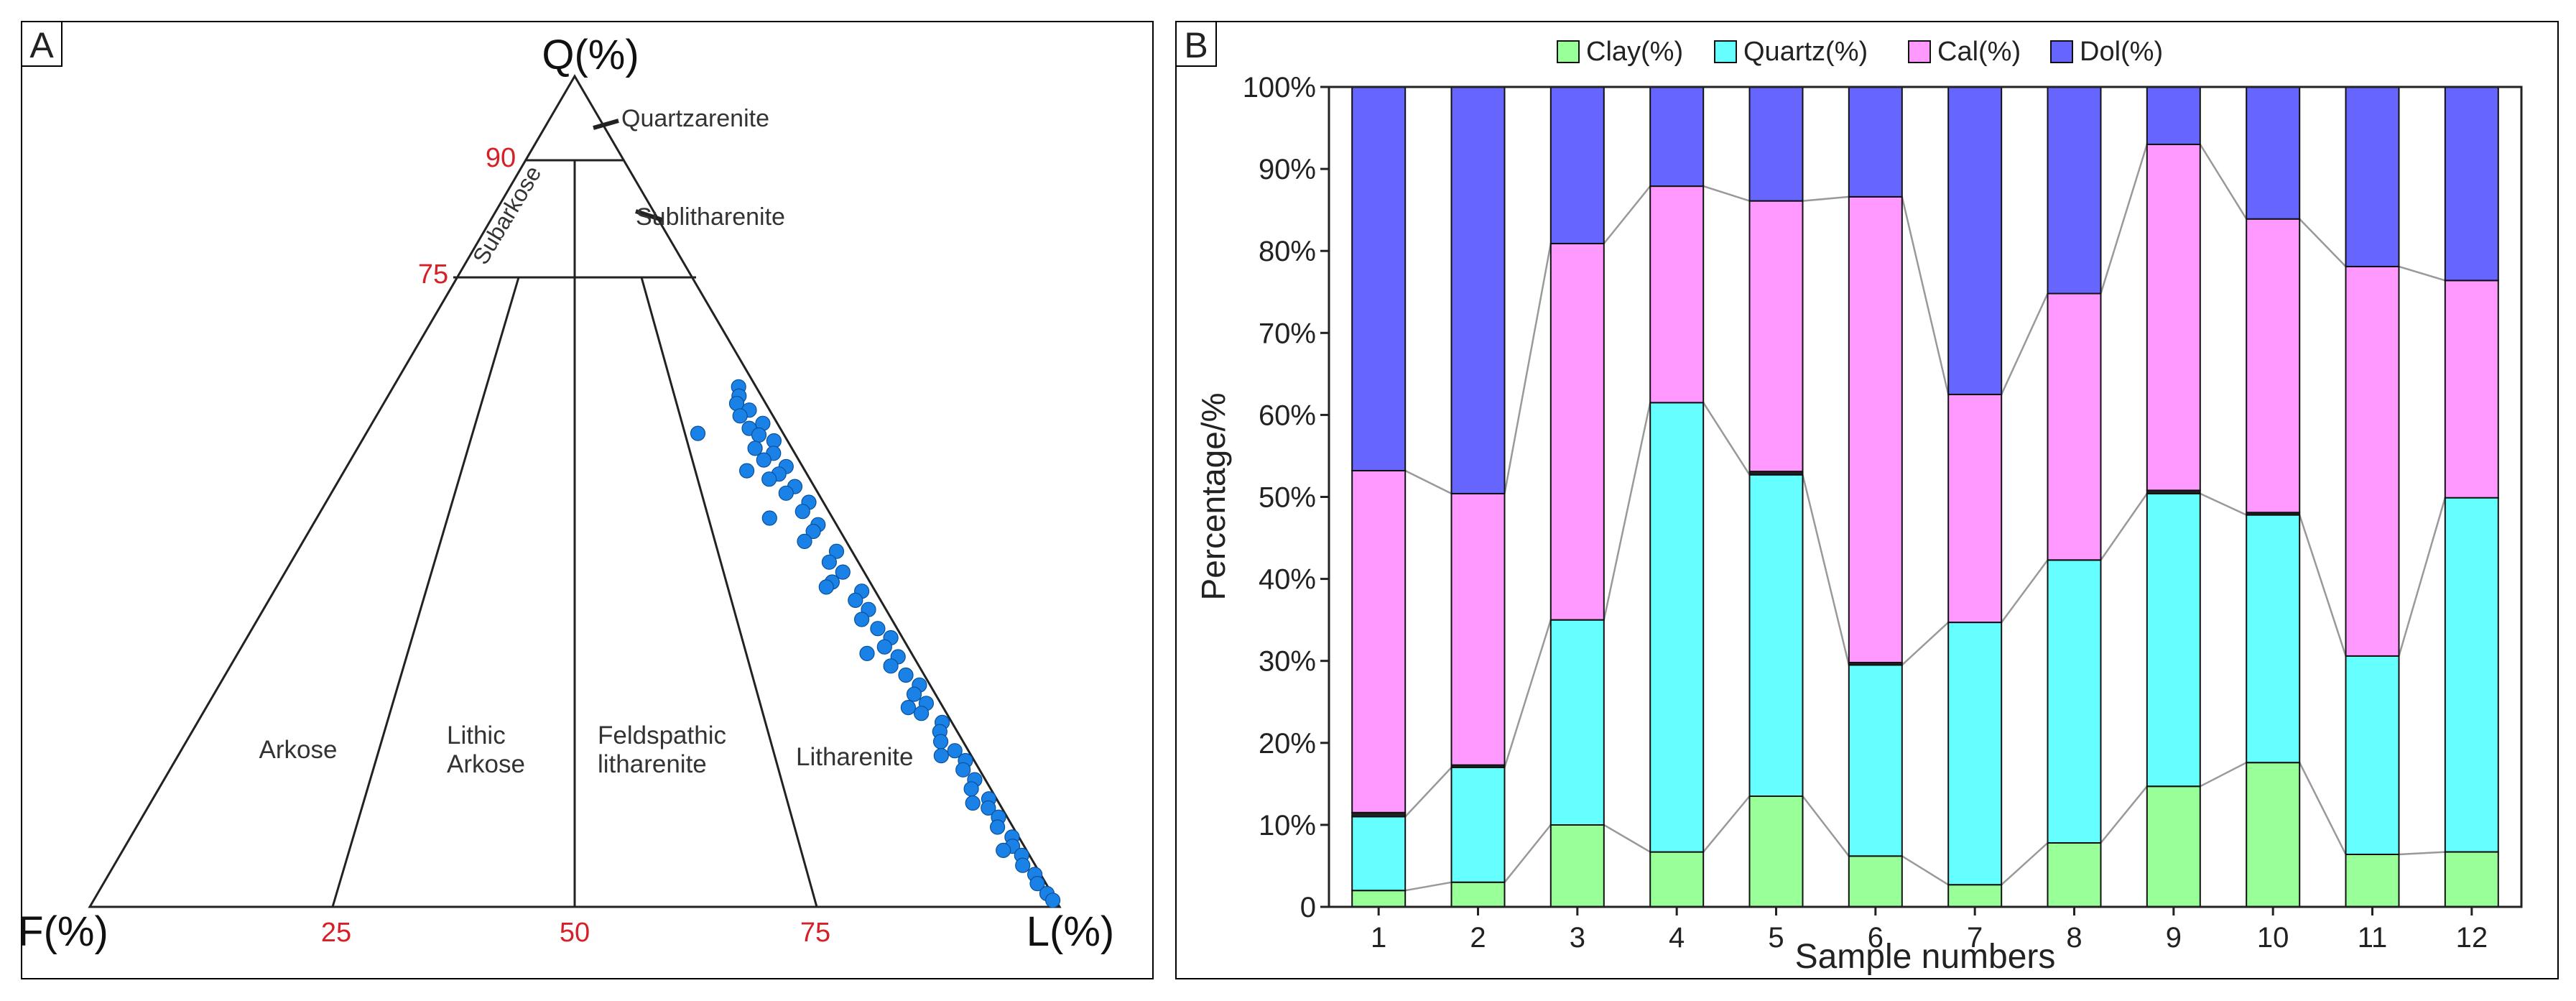 The width and height of the screenshot is (2576, 1001). I want to click on quartzarenite-tick, so click(606, 125).